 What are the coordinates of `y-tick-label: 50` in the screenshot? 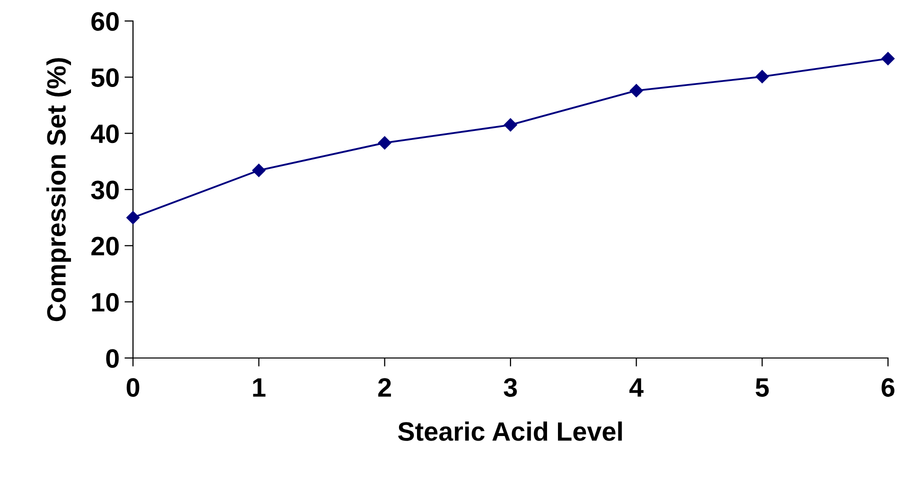 It's located at (105, 77).